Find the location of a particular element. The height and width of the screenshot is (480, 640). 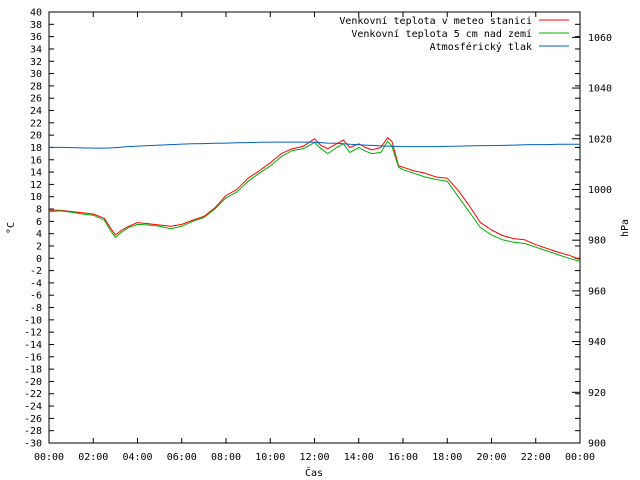

x-tick-label: 12:00 is located at coordinates (314, 457).